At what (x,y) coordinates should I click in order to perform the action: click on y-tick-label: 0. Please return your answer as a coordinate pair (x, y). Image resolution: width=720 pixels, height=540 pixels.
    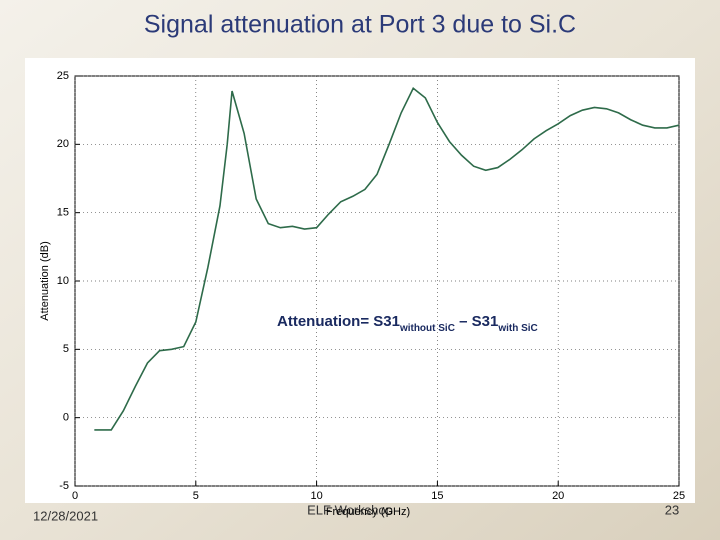
    Looking at the image, I should click on (66, 418).